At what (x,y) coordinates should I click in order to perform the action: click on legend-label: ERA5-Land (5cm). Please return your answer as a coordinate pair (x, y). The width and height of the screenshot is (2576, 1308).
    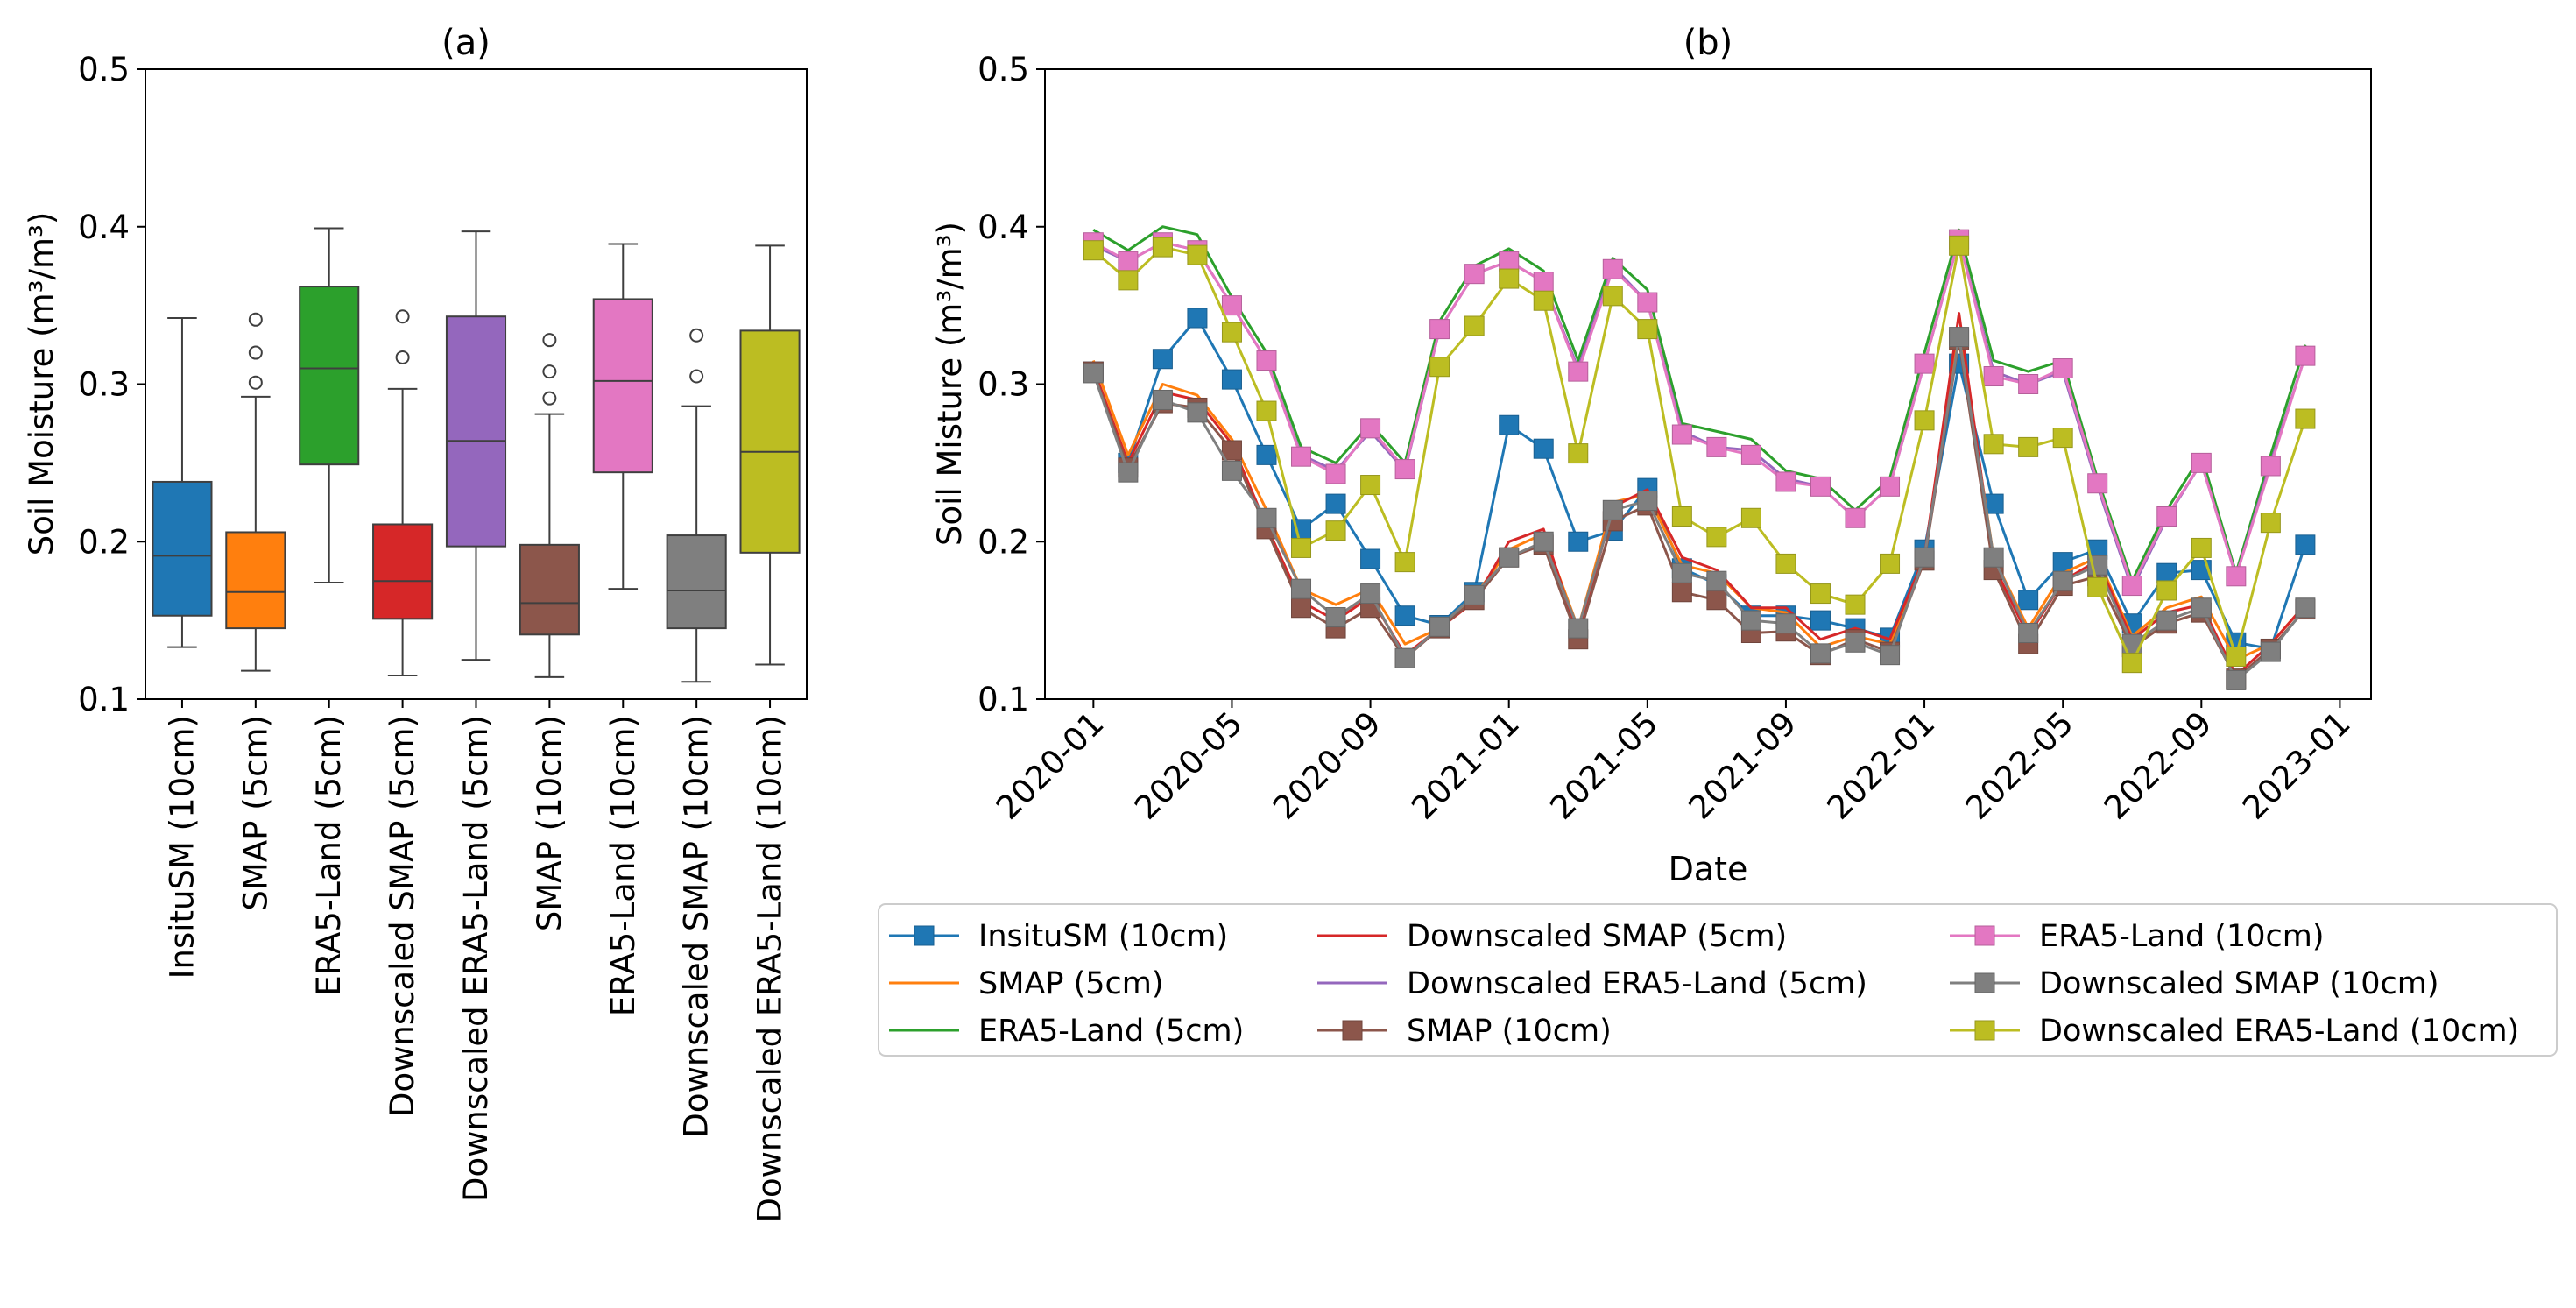
    Looking at the image, I should click on (1111, 1031).